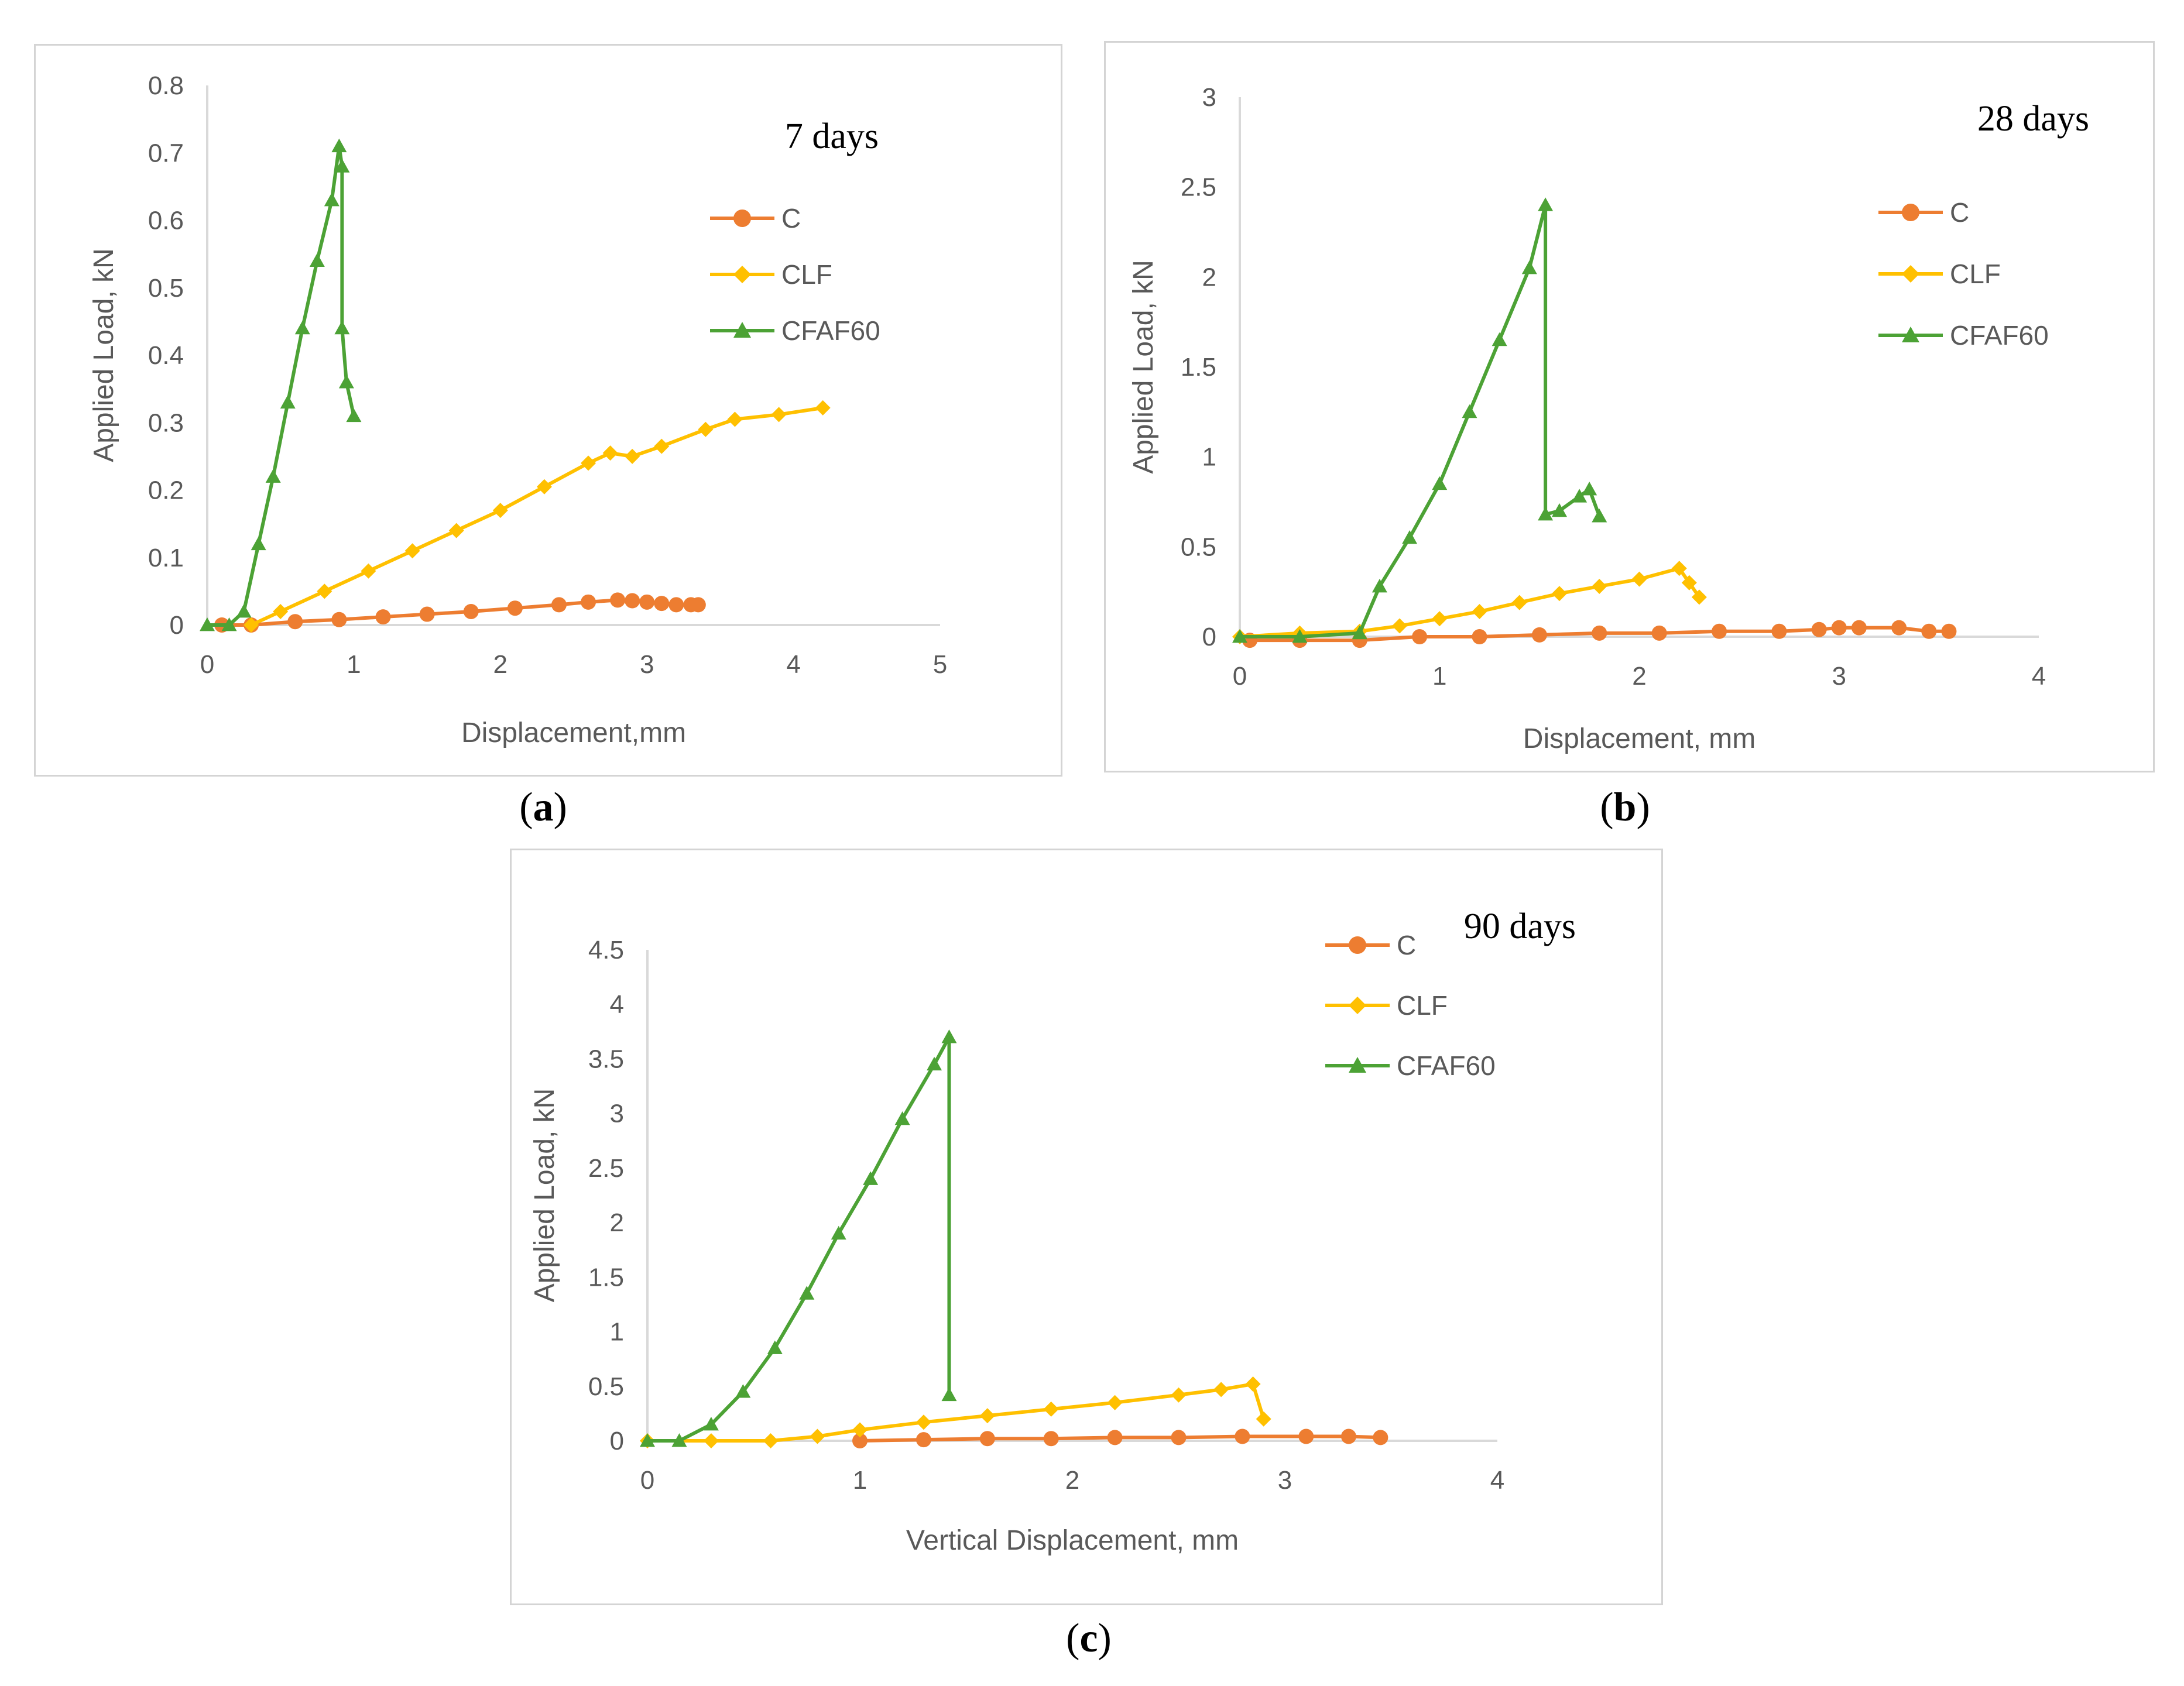  What do you see at coordinates (166, 490) in the screenshot?
I see `y-tick-label: 0.2` at bounding box center [166, 490].